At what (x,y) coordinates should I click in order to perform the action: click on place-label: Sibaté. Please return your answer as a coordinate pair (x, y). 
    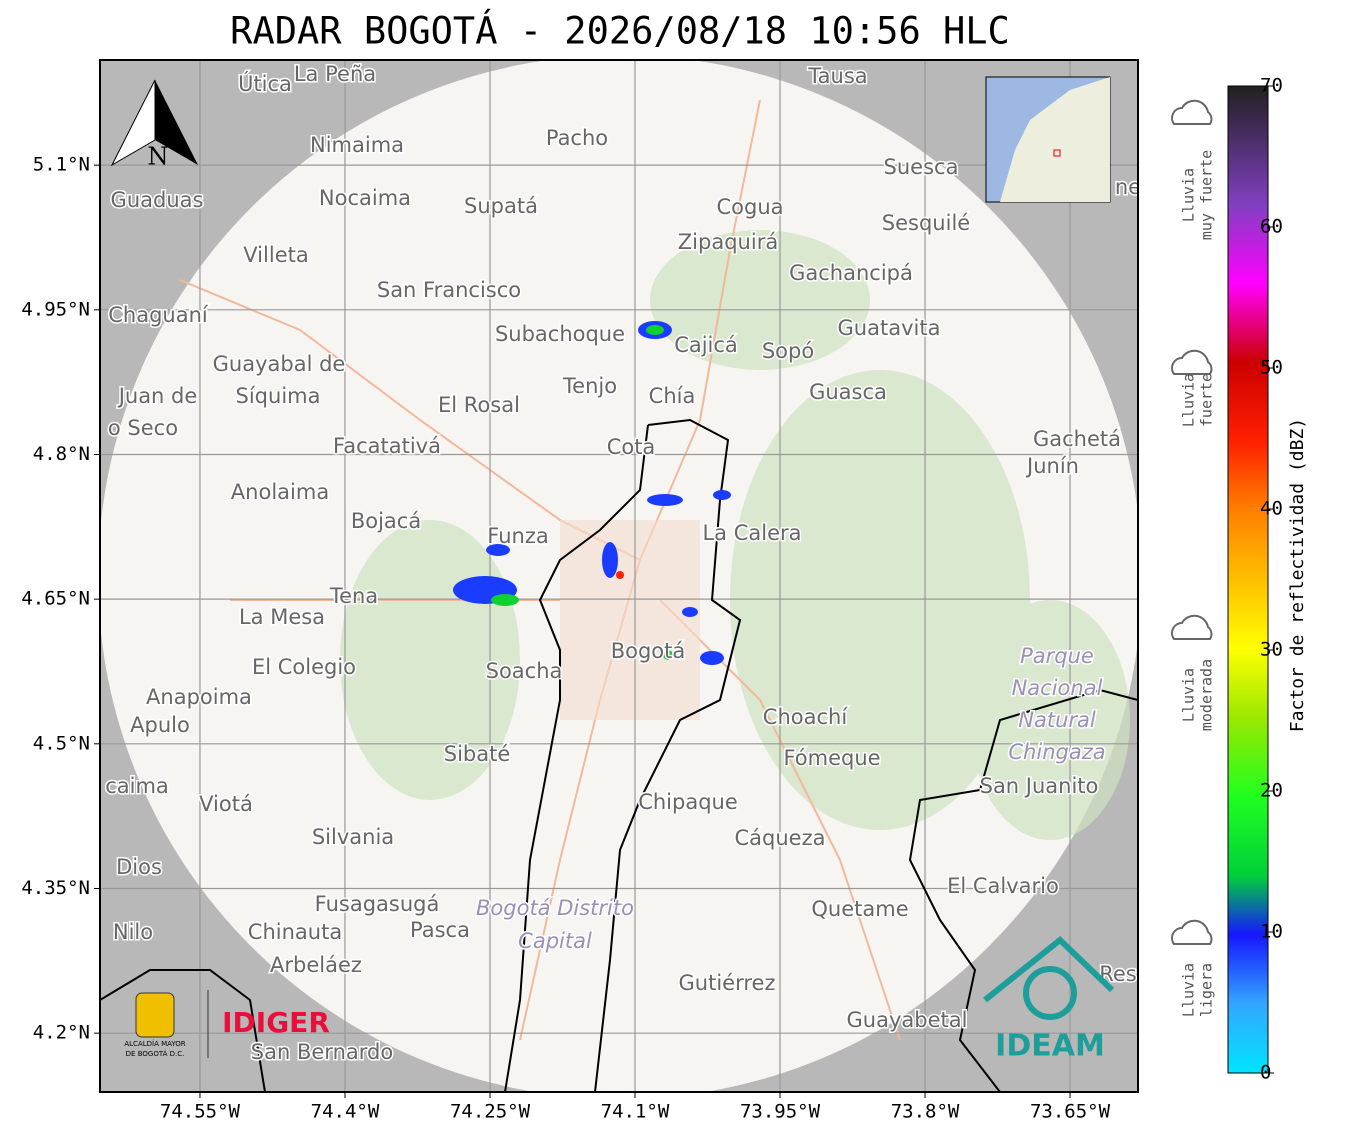
    Looking at the image, I should click on (477, 754).